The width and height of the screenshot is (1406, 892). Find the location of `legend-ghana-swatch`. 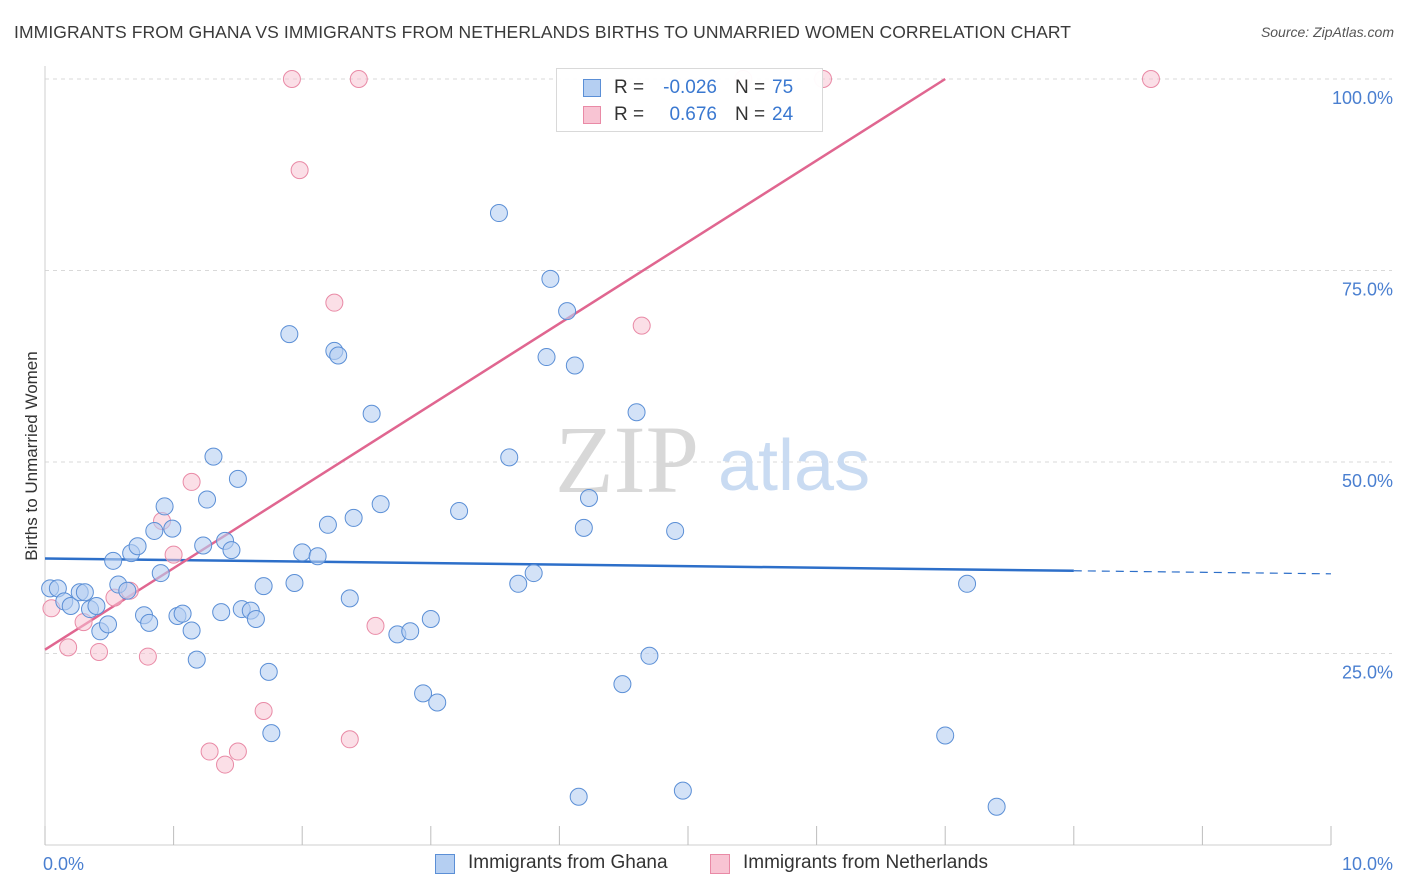

legend-ghana-swatch is located at coordinates (445, 864).